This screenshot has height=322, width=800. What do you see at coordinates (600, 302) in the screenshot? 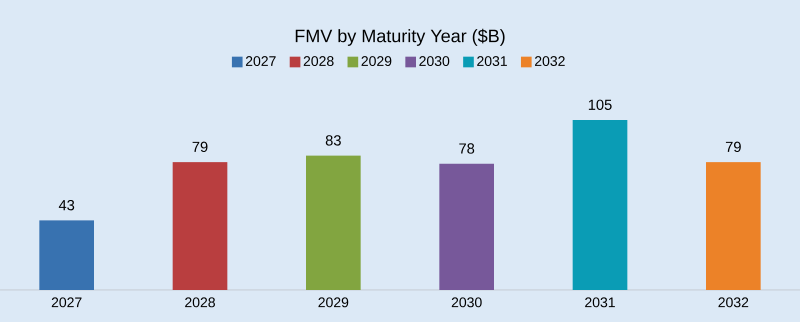
I see `x-tick-label: 2031` at bounding box center [600, 302].